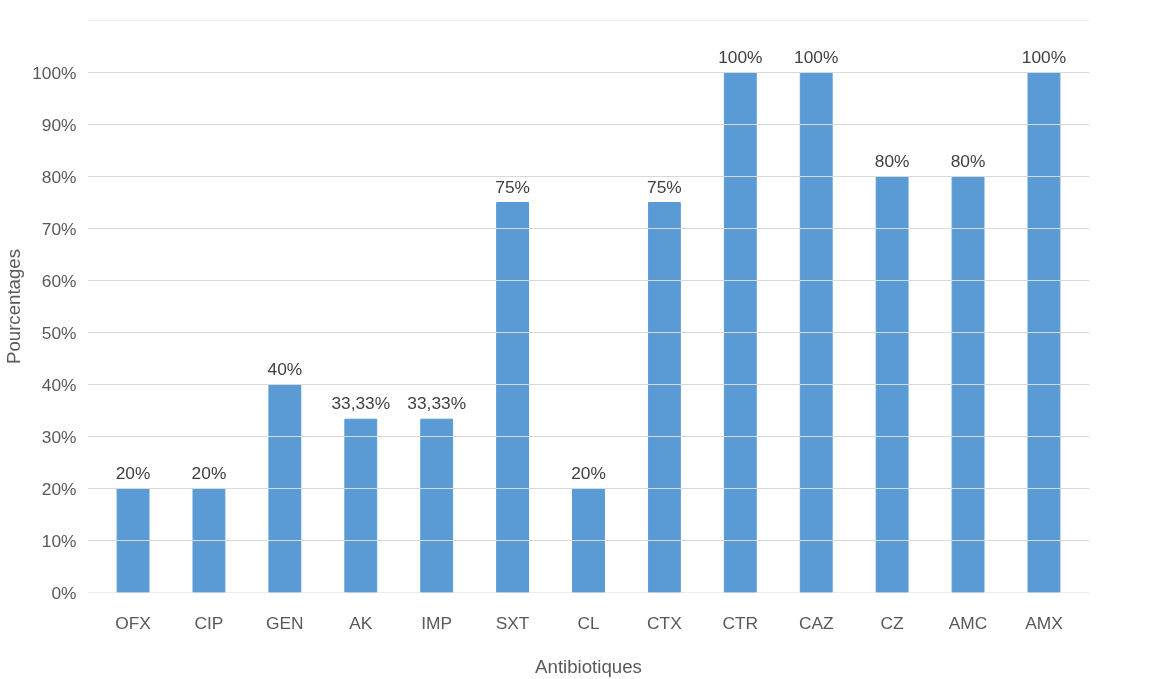 This screenshot has width=1149, height=679. What do you see at coordinates (59, 228) in the screenshot?
I see `y-tick-label: 70%` at bounding box center [59, 228].